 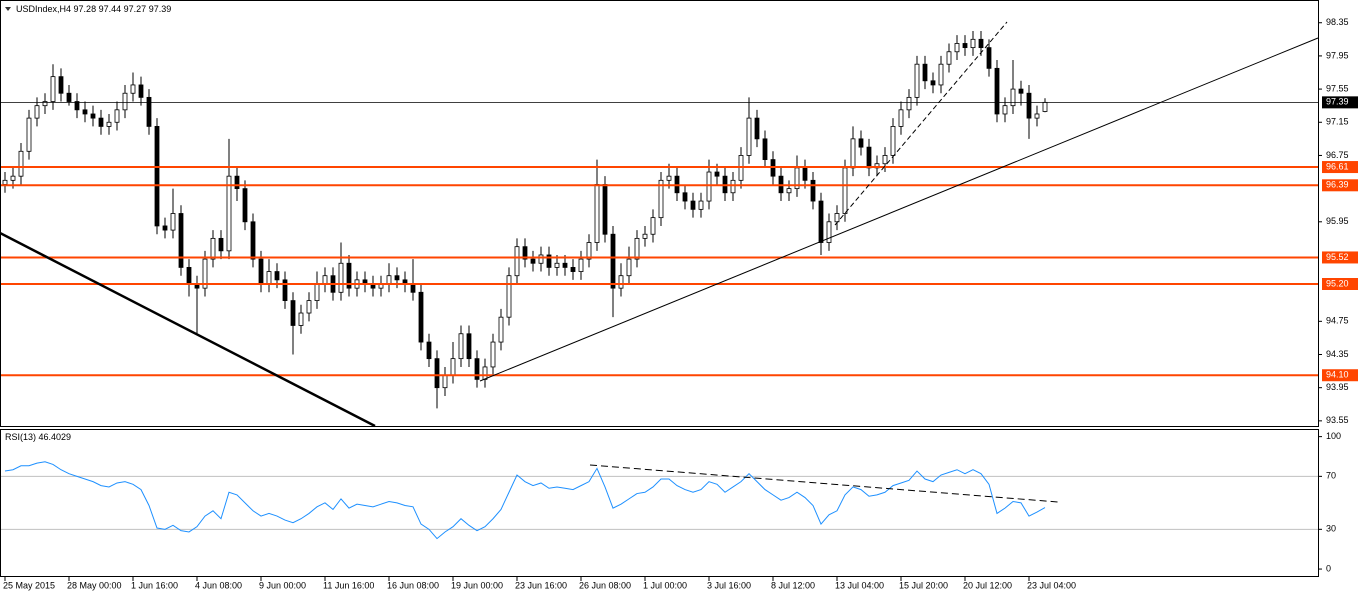 I want to click on y-tick-label: 94.75, so click(x=1337, y=321).